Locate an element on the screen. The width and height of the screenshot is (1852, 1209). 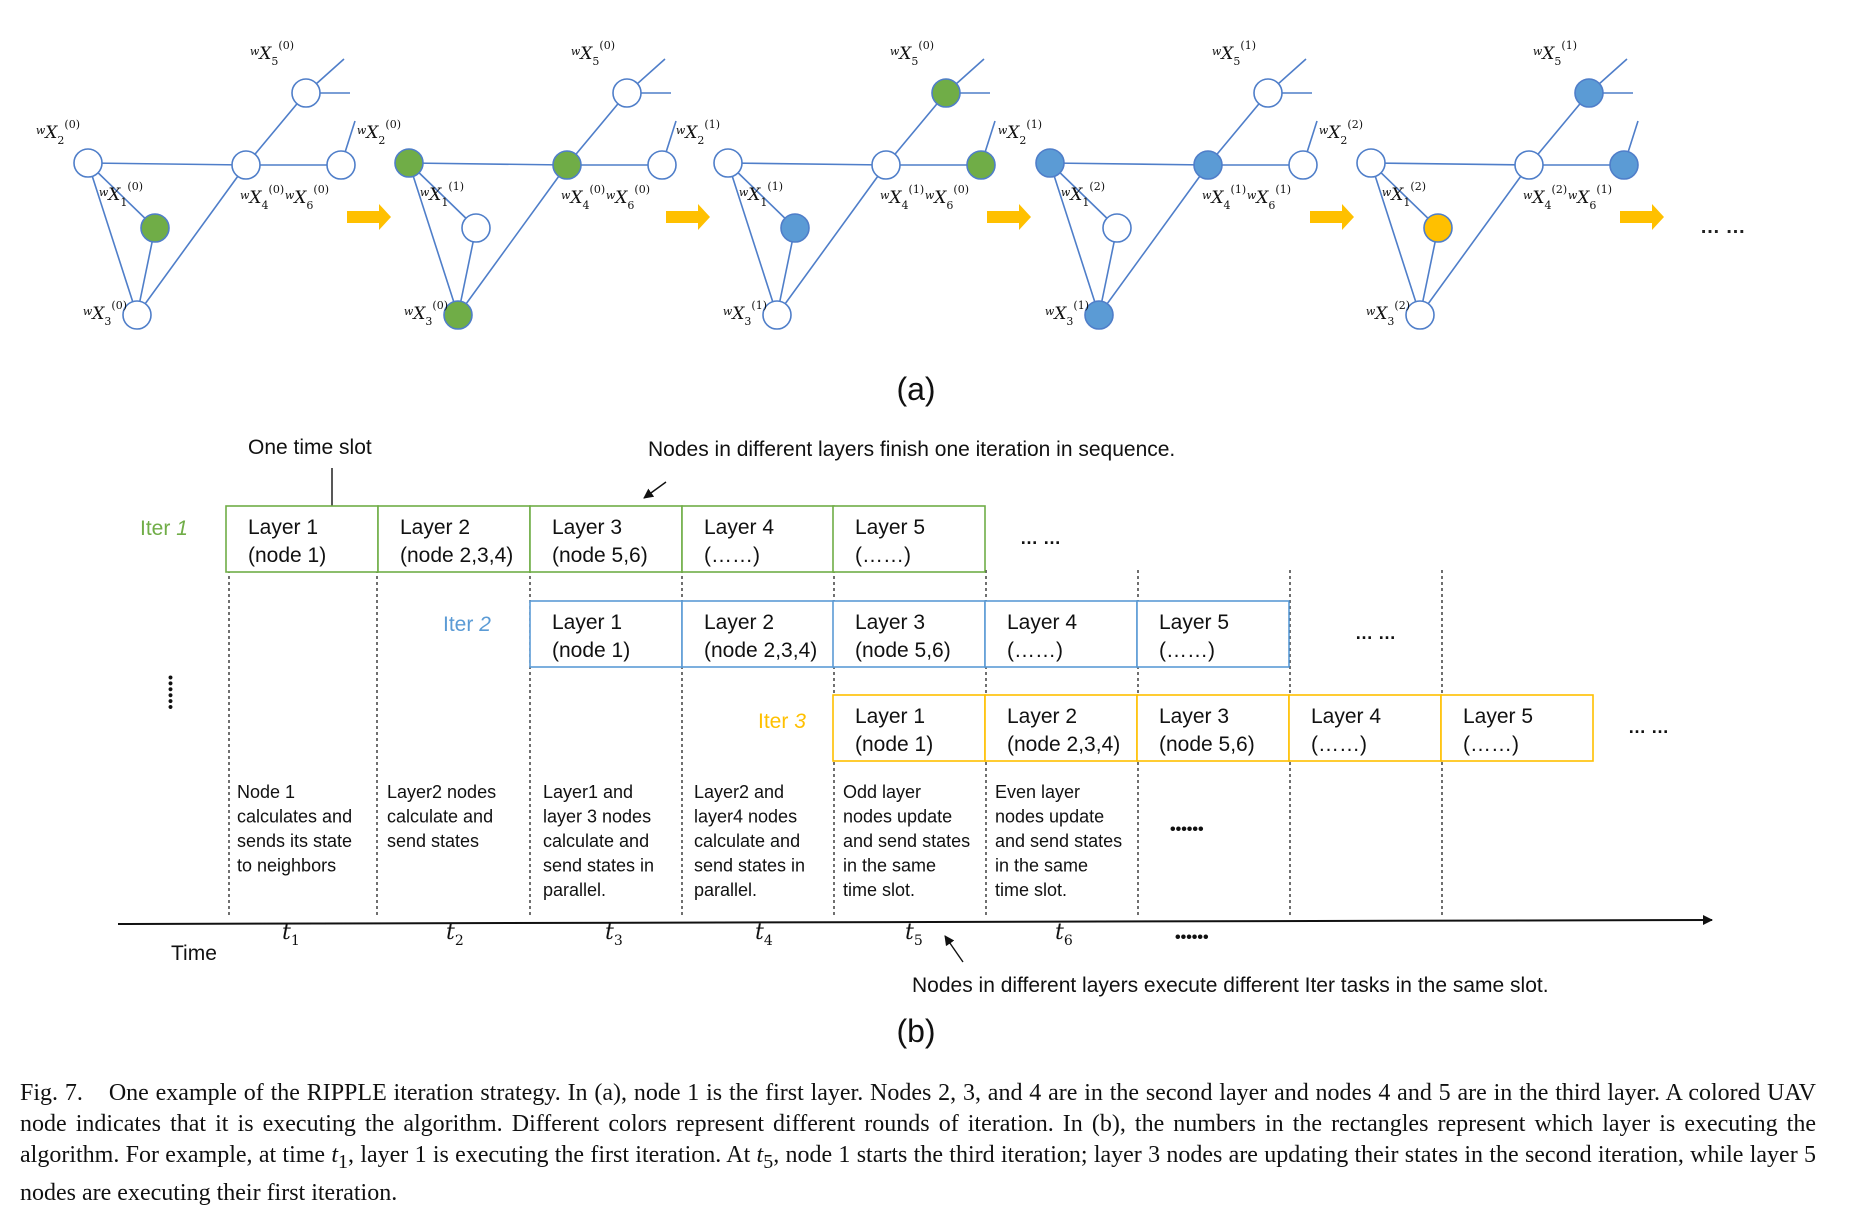
layer-cell: Layer 4 (……) is located at coordinates (1061, 634).